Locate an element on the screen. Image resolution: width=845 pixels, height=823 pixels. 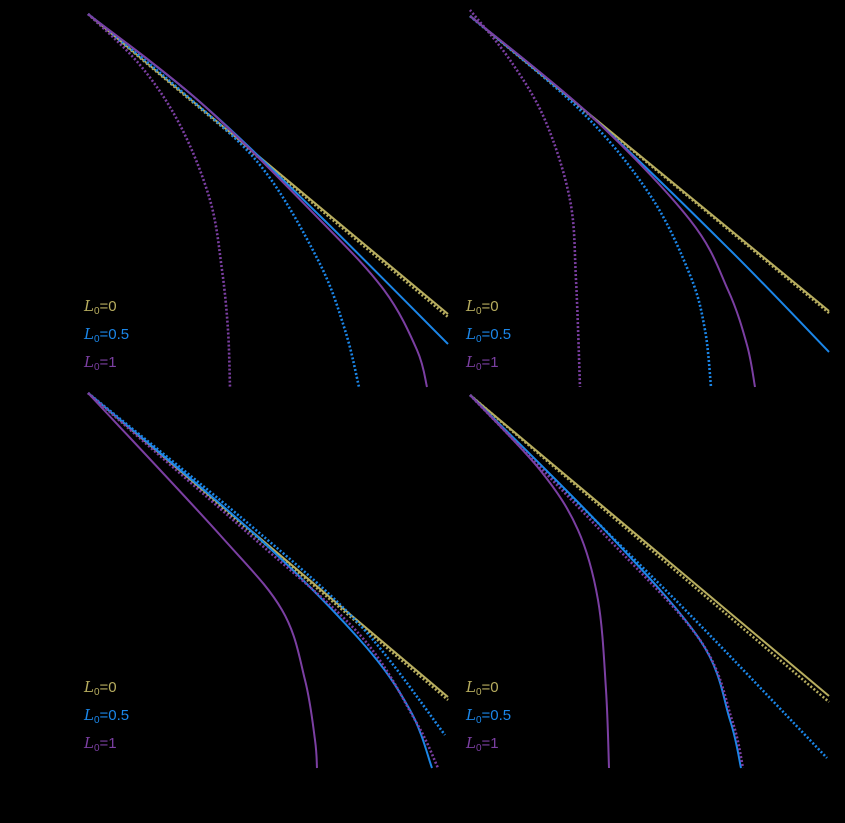
legend-top-left: L0=0 L0=0.5 L0=1 is located at coordinates (106, 337).